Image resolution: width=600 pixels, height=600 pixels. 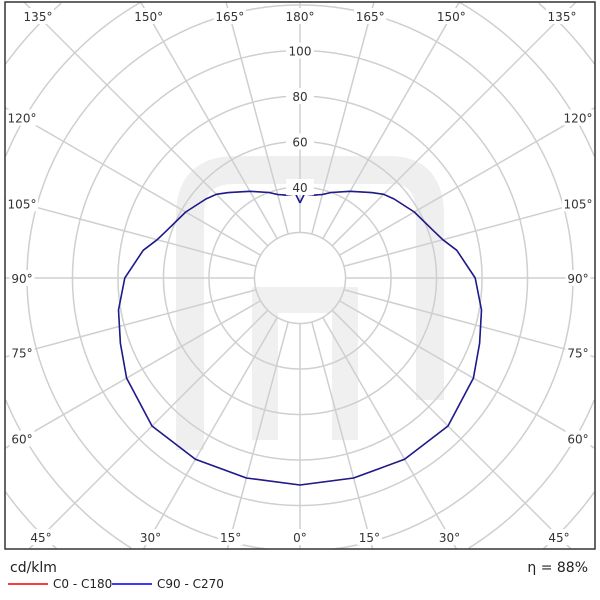 I want to click on unit-label: cd/klm, so click(x=33, y=568).